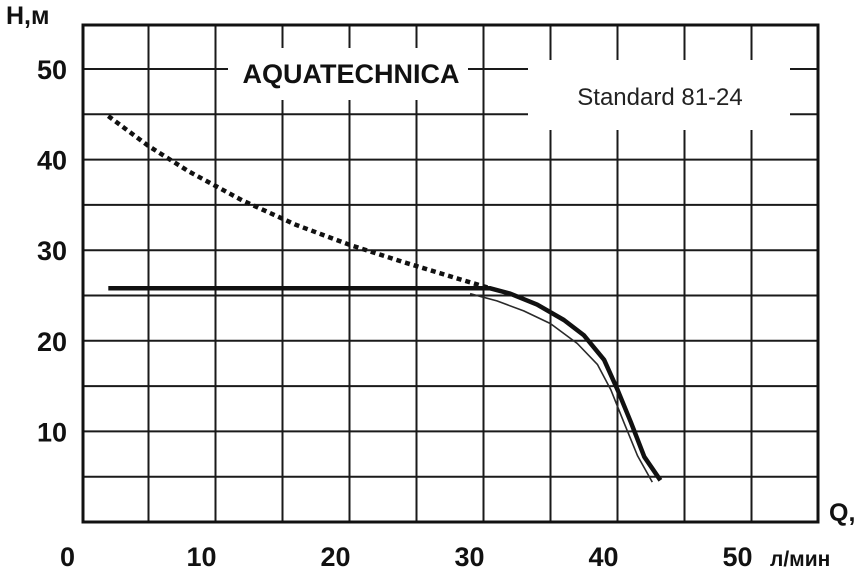 The height and width of the screenshot is (576, 864). I want to click on y-tick-label-50: 50, so click(52, 70).